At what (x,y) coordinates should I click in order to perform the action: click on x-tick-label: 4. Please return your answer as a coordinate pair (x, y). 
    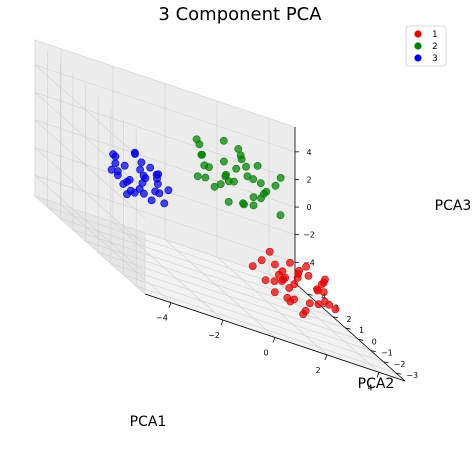
    Looking at the image, I should click on (369, 387).